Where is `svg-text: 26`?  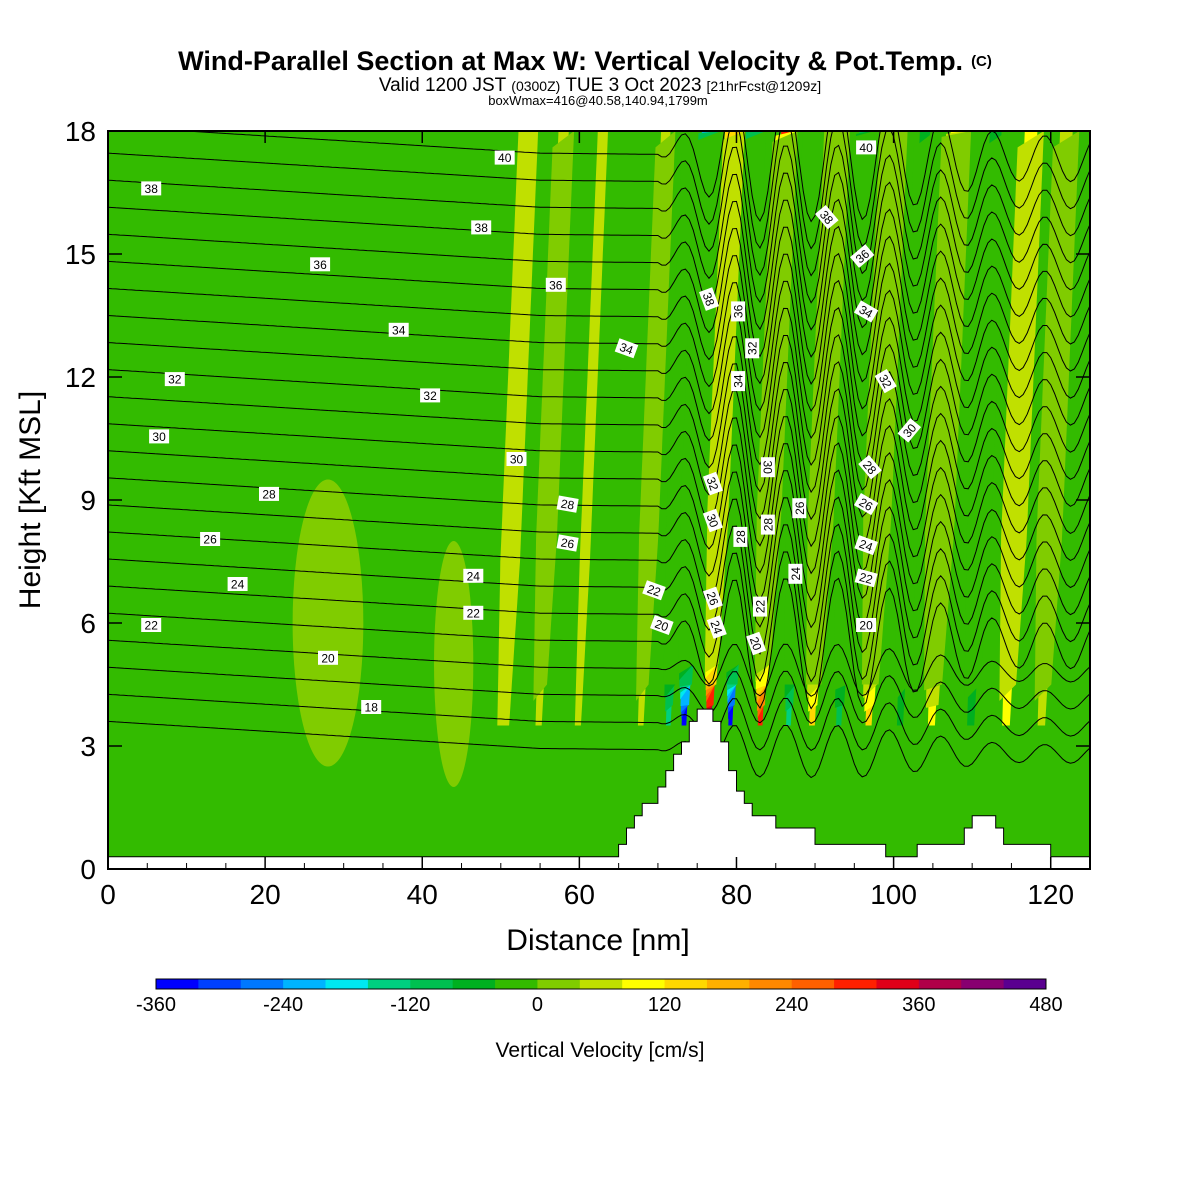
svg-text: 26 is located at coordinates (210, 540).